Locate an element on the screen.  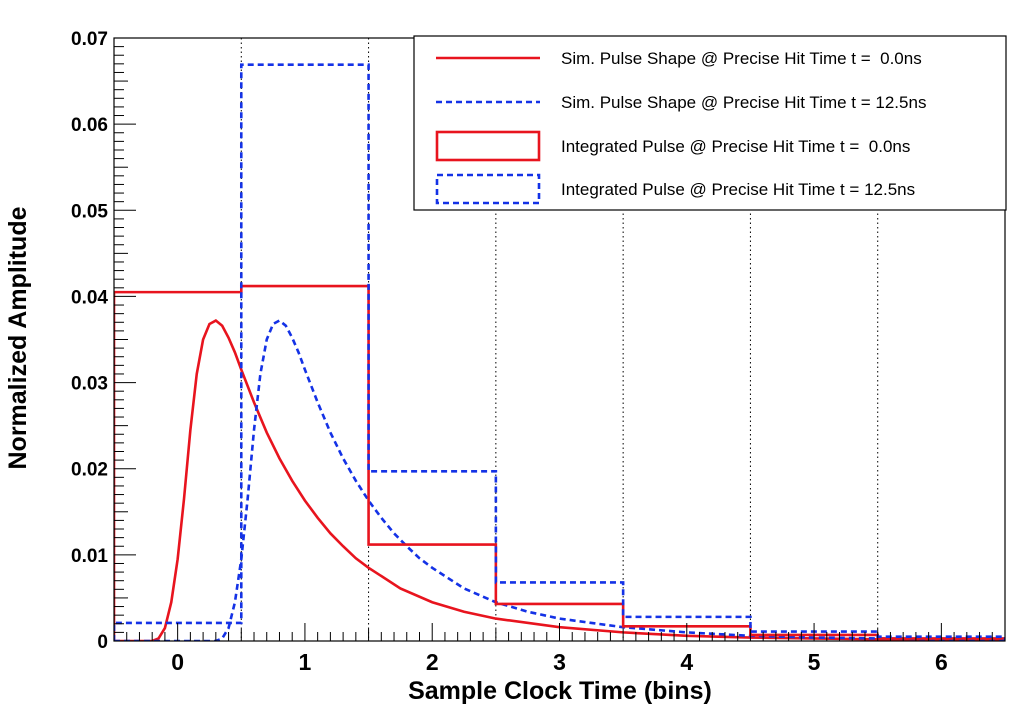
y-tick-label: 0.04 is located at coordinates (89, 297).